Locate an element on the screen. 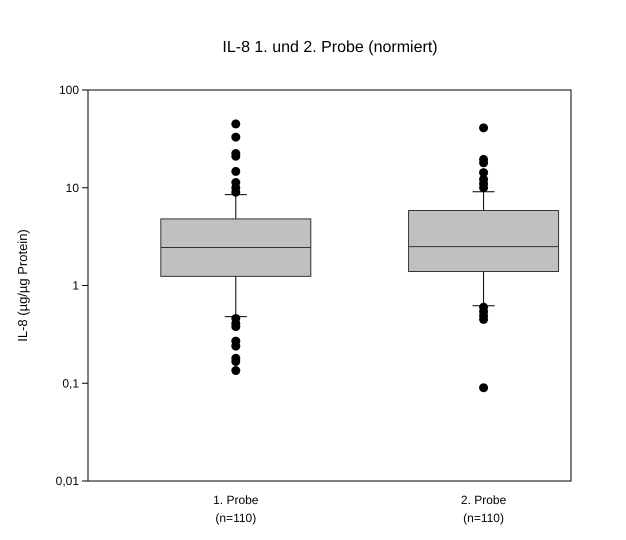 Image resolution: width=626 pixels, height=540 pixels. y-axis-title: IL-8 (µg/µg Protein) is located at coordinates (22, 285).